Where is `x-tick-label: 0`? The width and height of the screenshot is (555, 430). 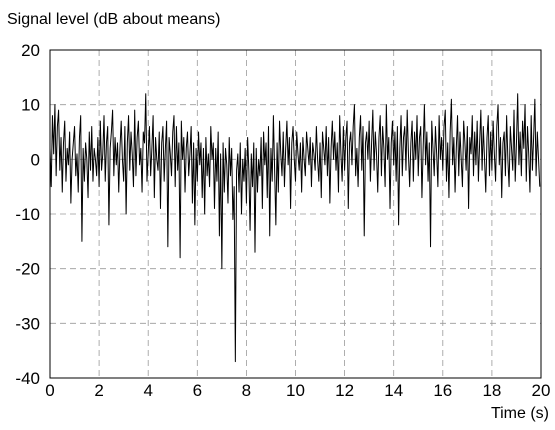 x-tick-label: 0 is located at coordinates (49, 390).